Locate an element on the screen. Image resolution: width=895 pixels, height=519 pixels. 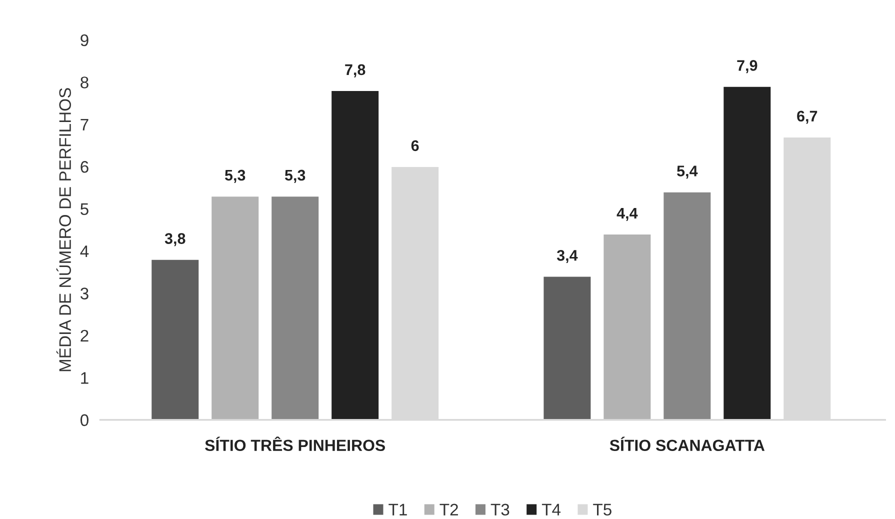
y-tick-label: 3 is located at coordinates (84, 294).